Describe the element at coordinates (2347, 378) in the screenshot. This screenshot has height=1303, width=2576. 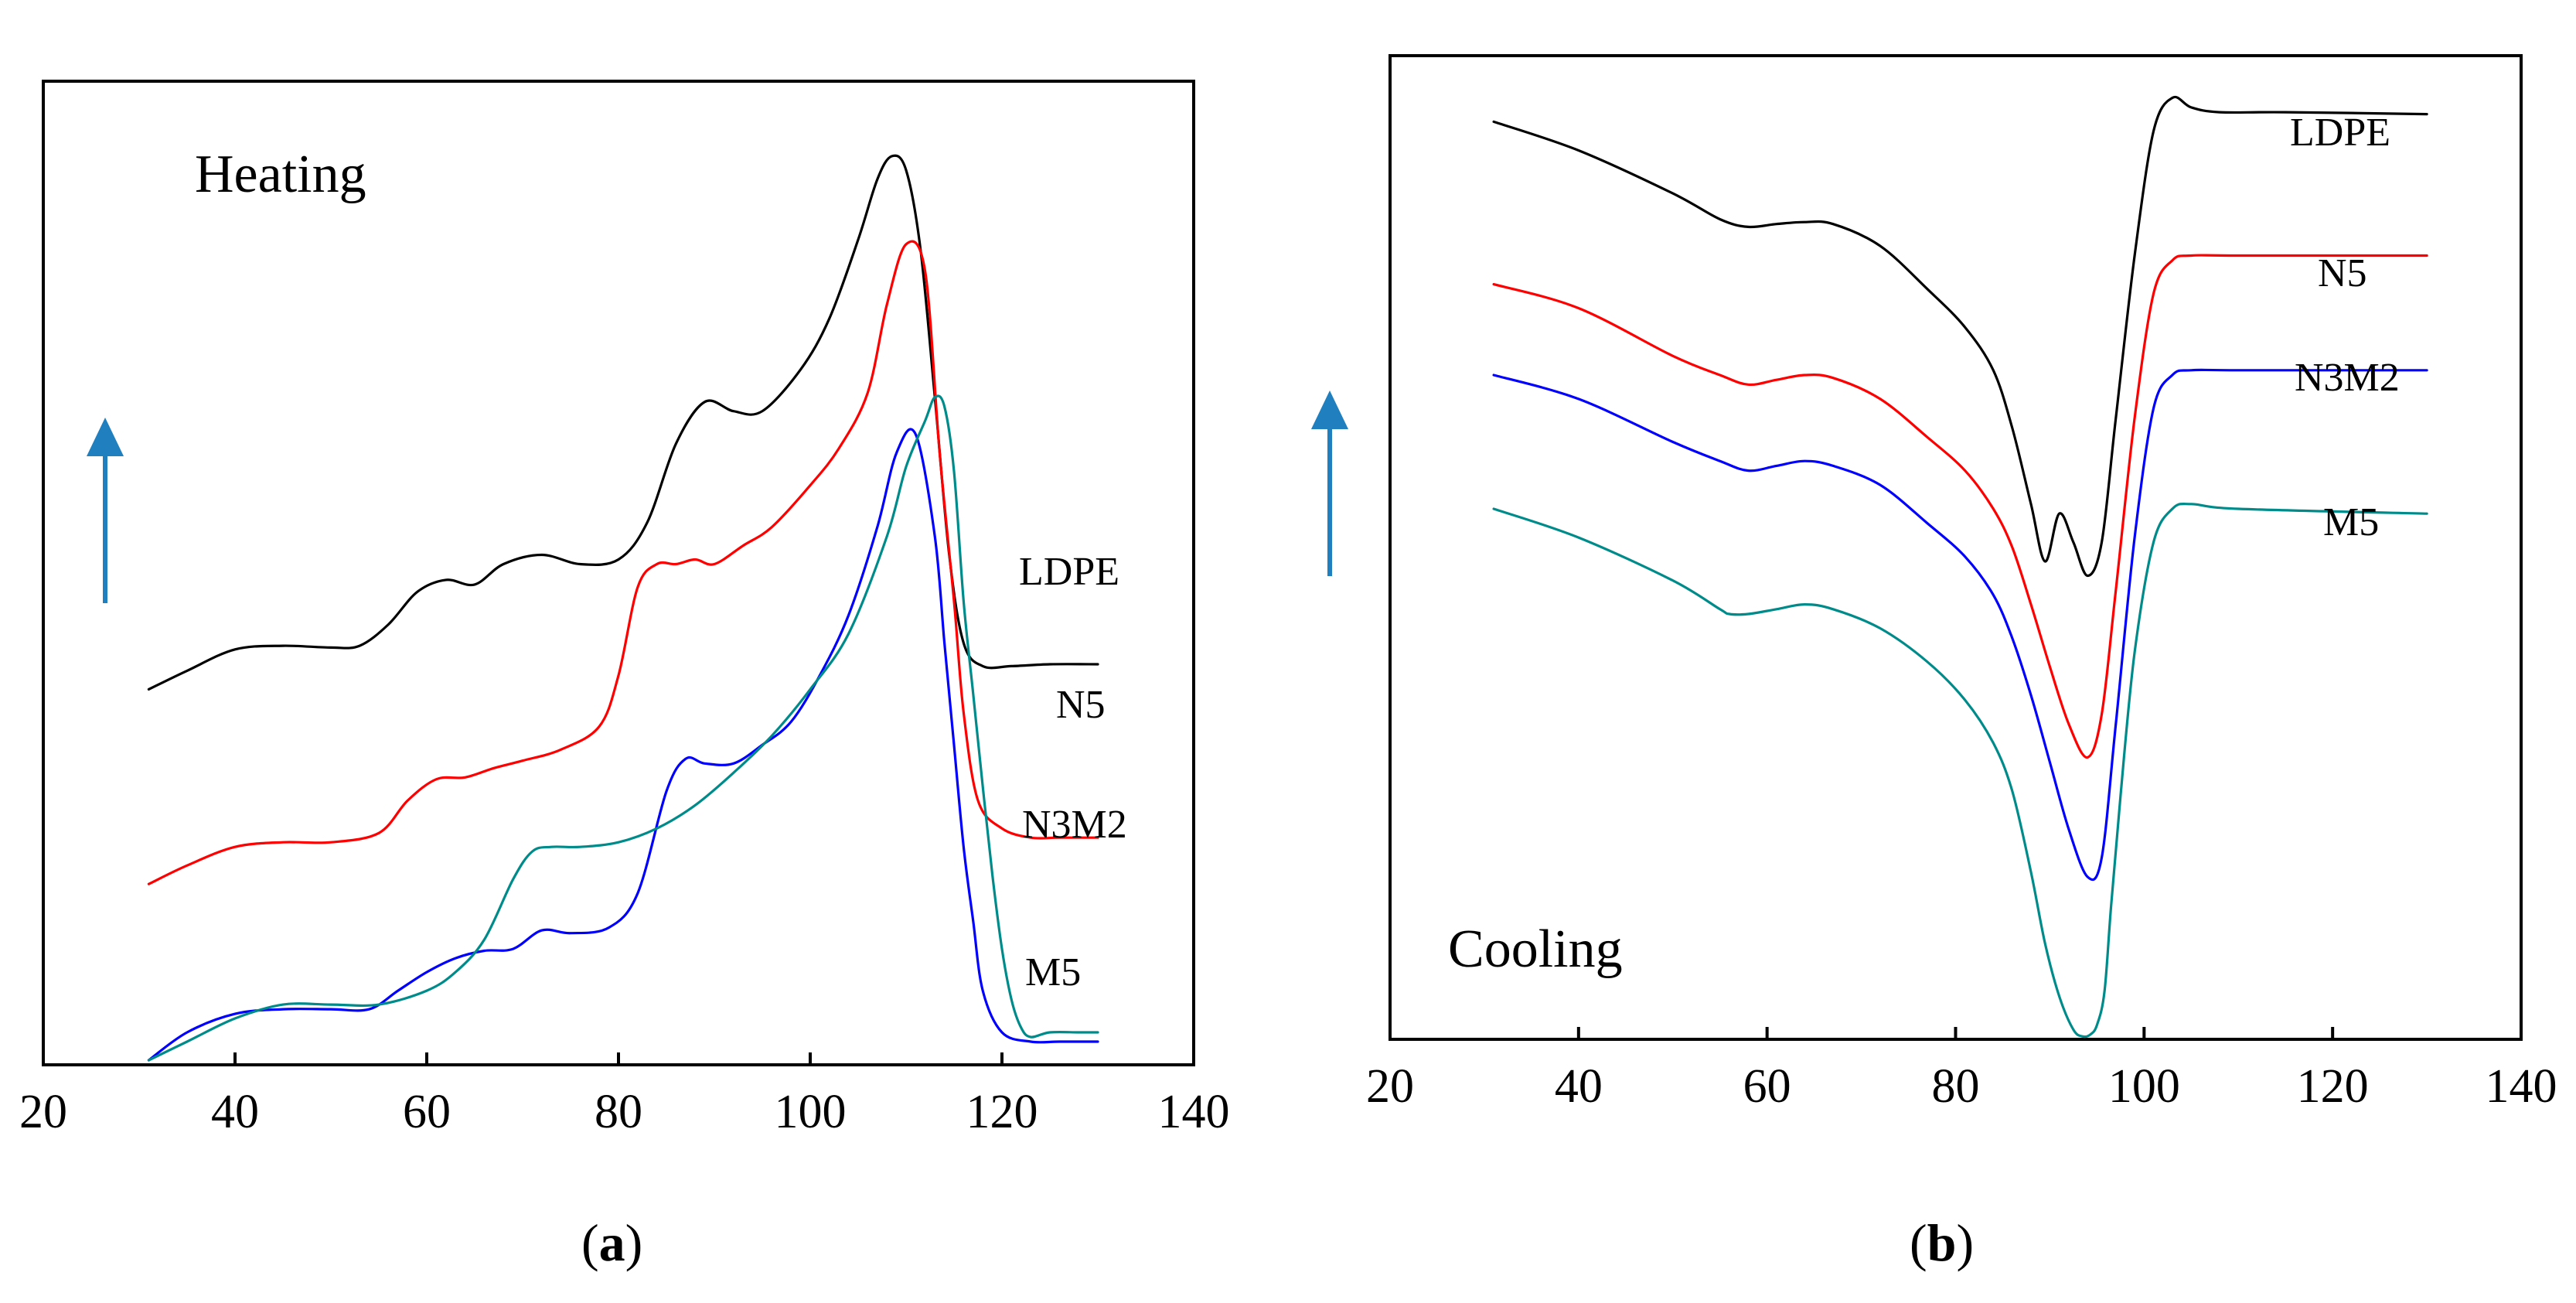
I see `panel-b-label-n3m2: N3M2` at that location.